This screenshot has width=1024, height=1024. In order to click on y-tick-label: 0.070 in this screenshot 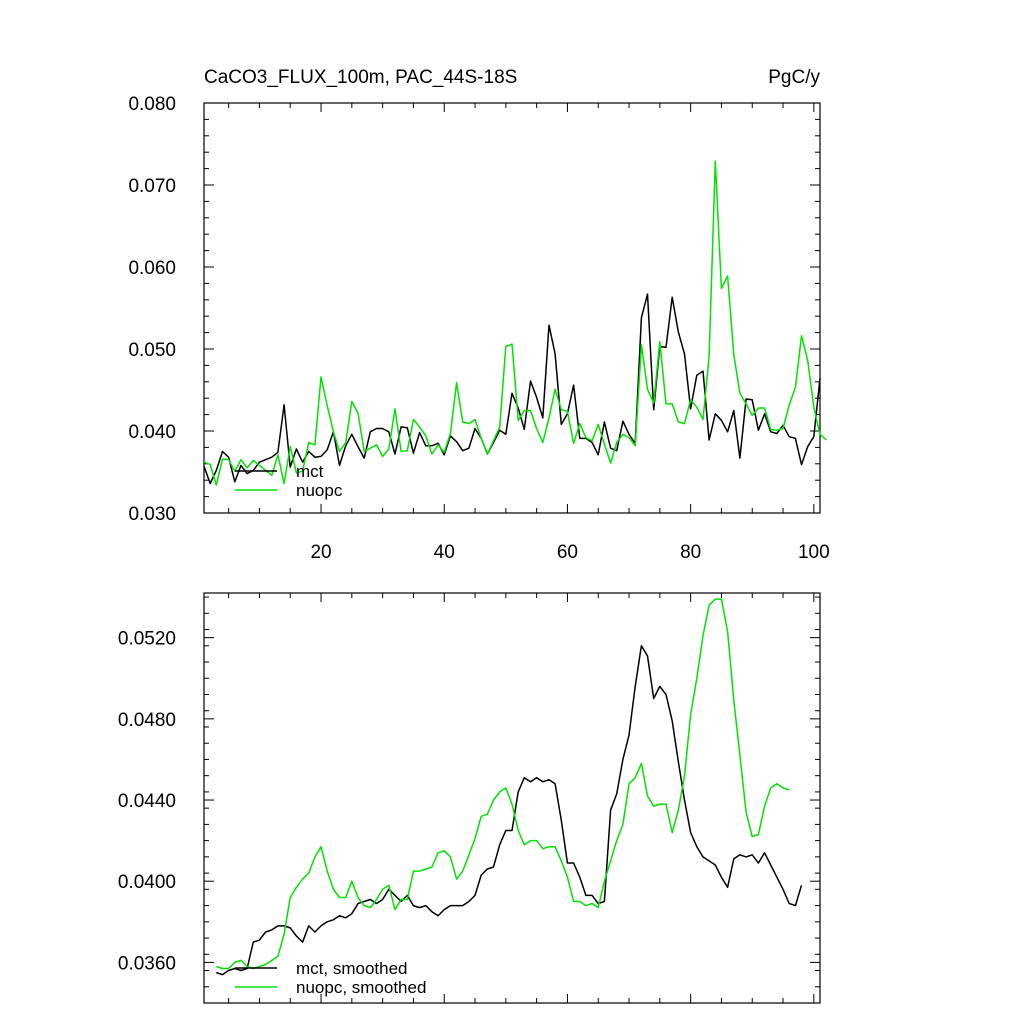, I will do `click(152, 186)`.